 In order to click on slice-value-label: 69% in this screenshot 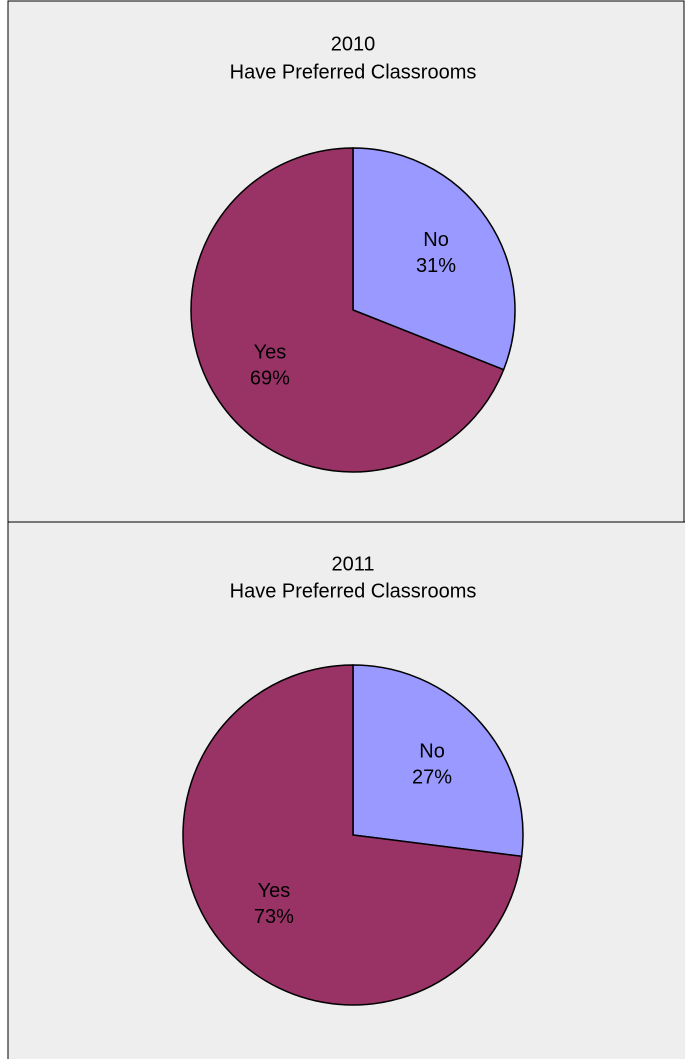, I will do `click(270, 379)`.